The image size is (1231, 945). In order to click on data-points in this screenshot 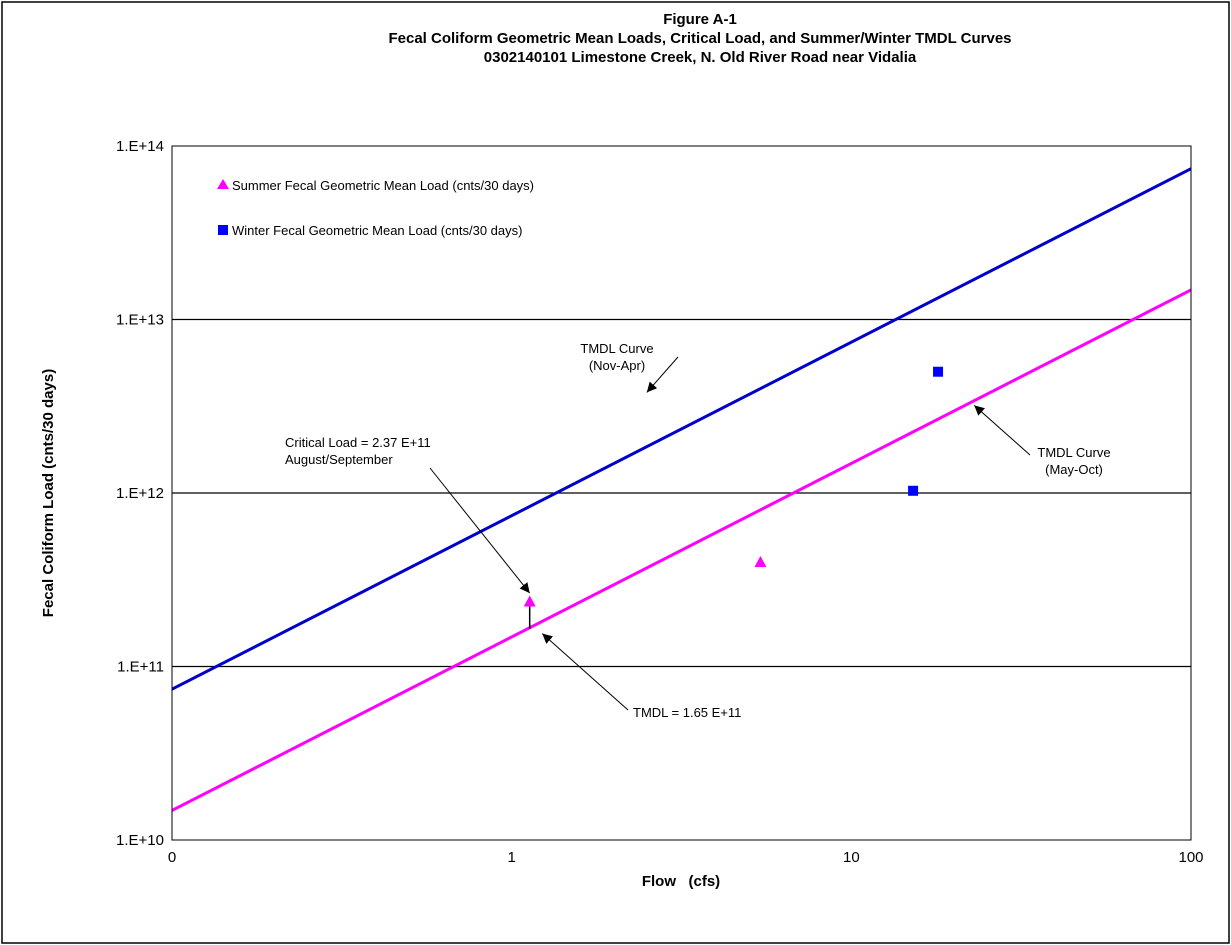, I will do `click(733, 486)`.